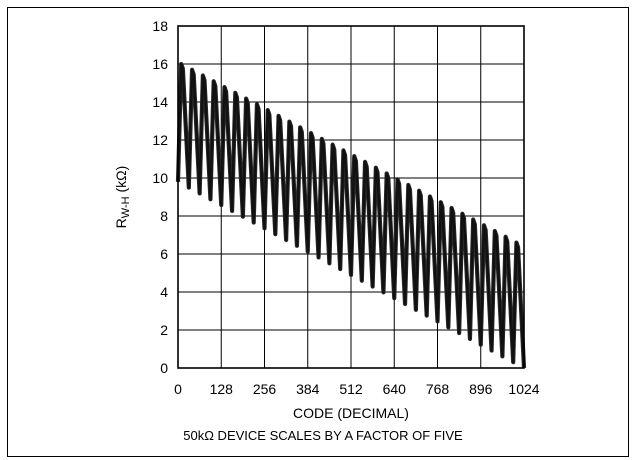 Image resolution: width=638 pixels, height=460 pixels. What do you see at coordinates (351, 389) in the screenshot?
I see `x-tick-label: 512` at bounding box center [351, 389].